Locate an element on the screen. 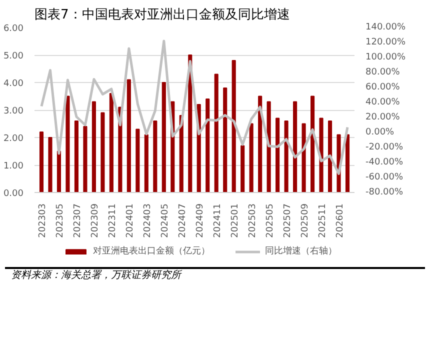 This screenshot has width=429, height=337. y-tick-label: 4.00 is located at coordinates (13, 84).